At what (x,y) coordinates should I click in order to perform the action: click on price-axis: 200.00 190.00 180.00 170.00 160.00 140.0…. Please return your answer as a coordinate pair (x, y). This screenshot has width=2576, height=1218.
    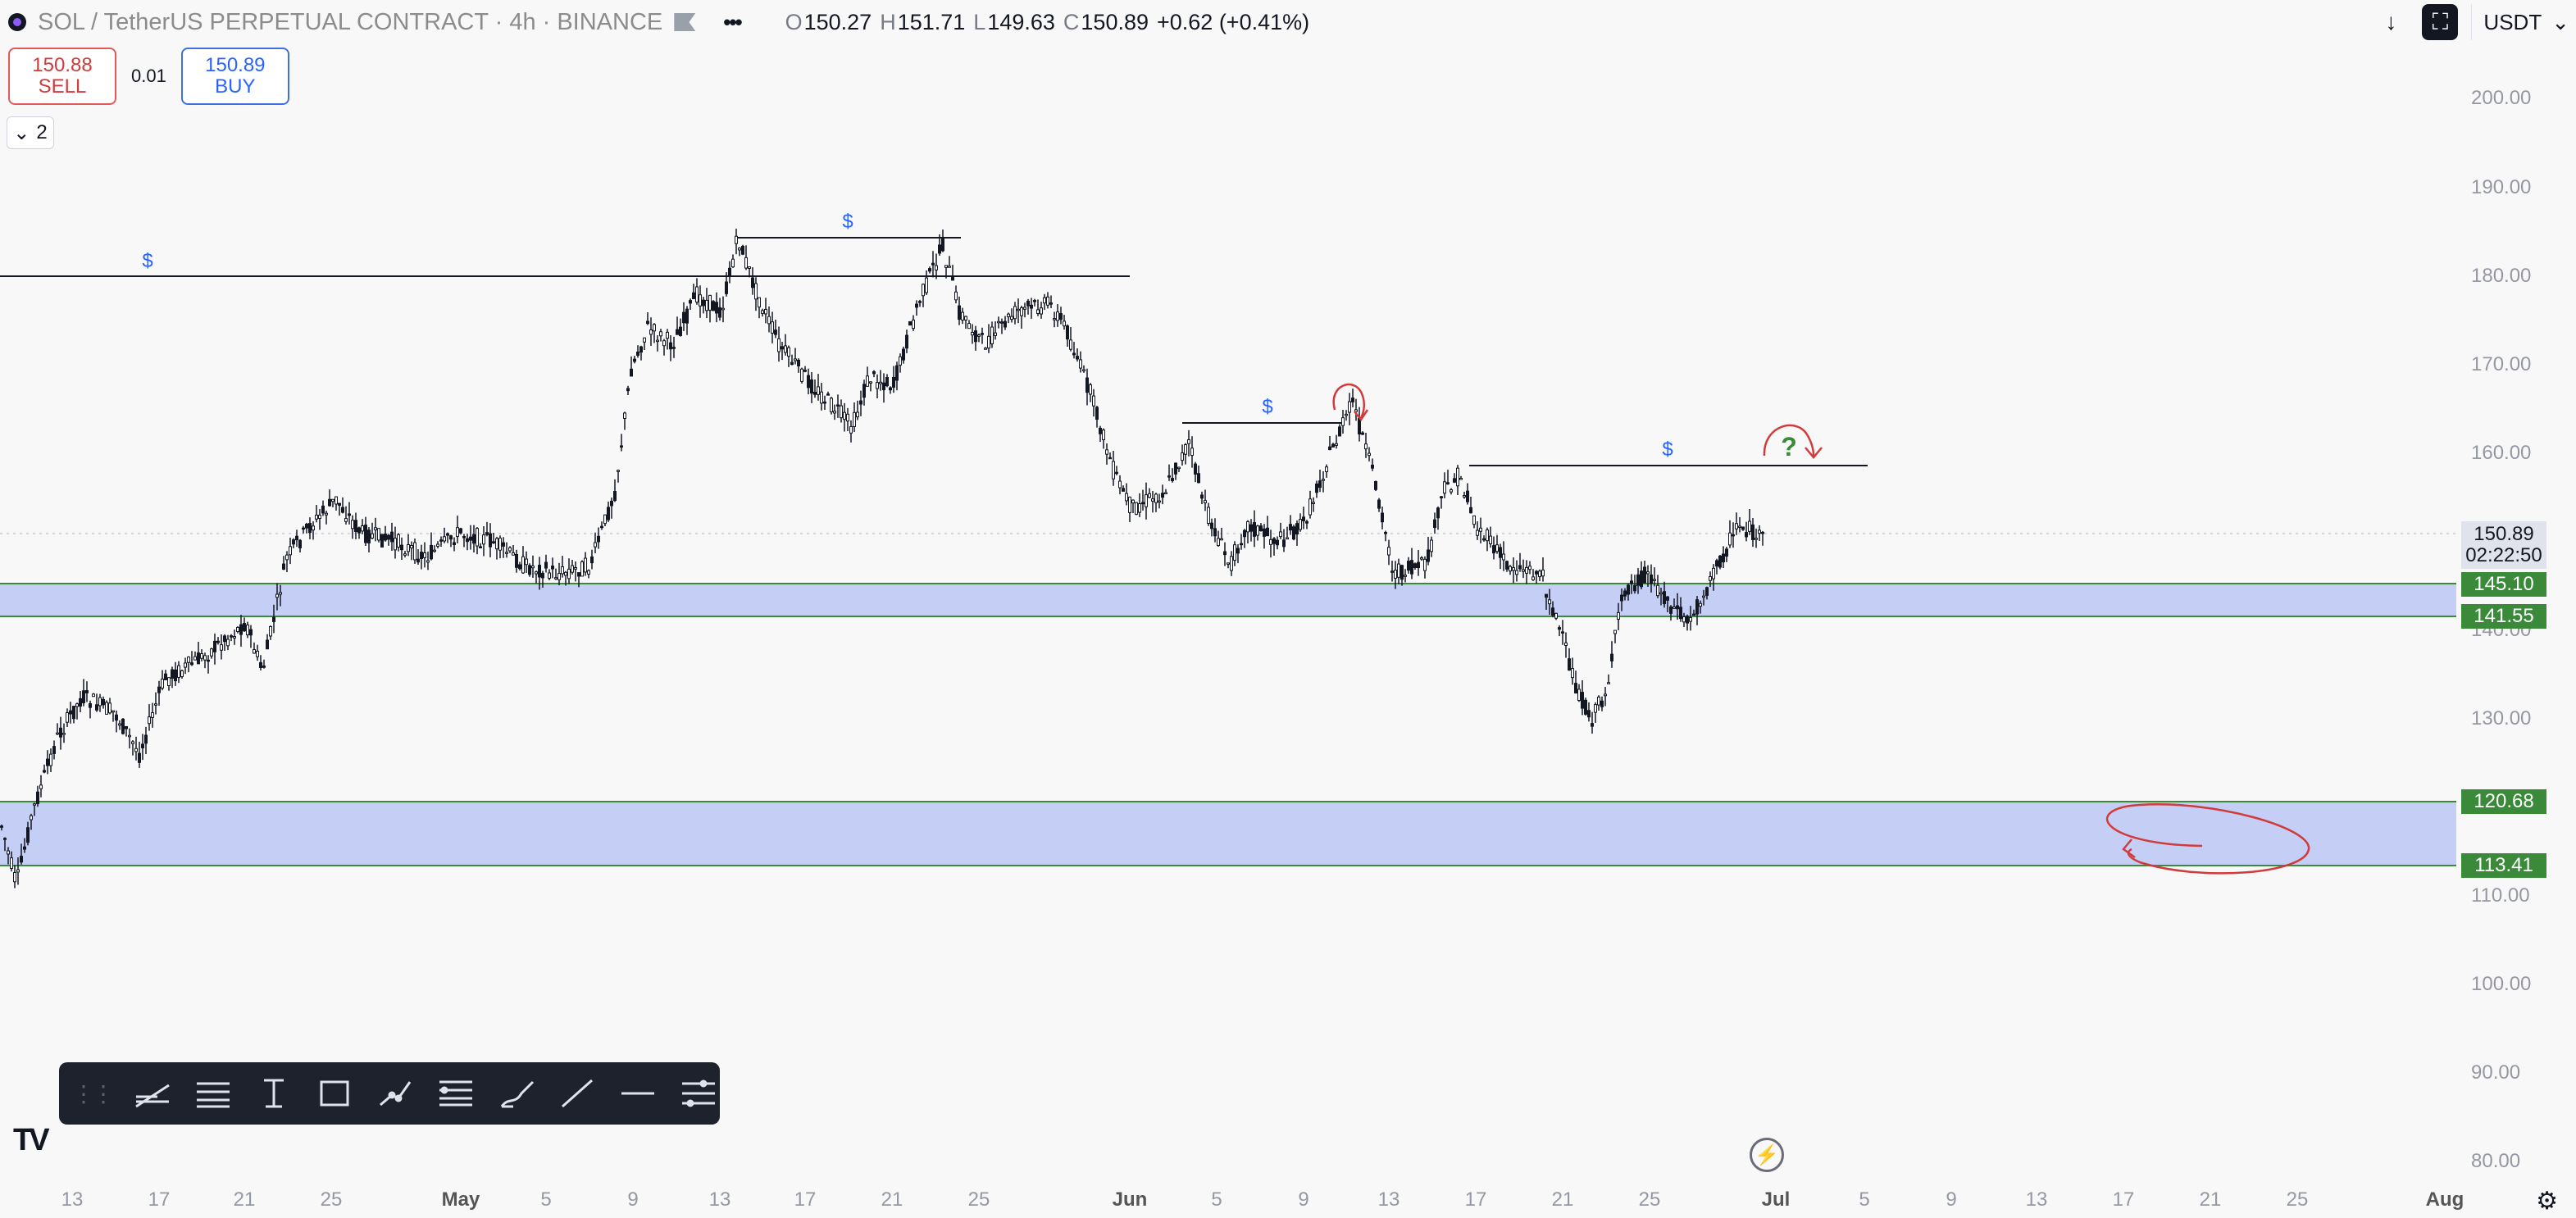
    Looking at the image, I should click on (2516, 590).